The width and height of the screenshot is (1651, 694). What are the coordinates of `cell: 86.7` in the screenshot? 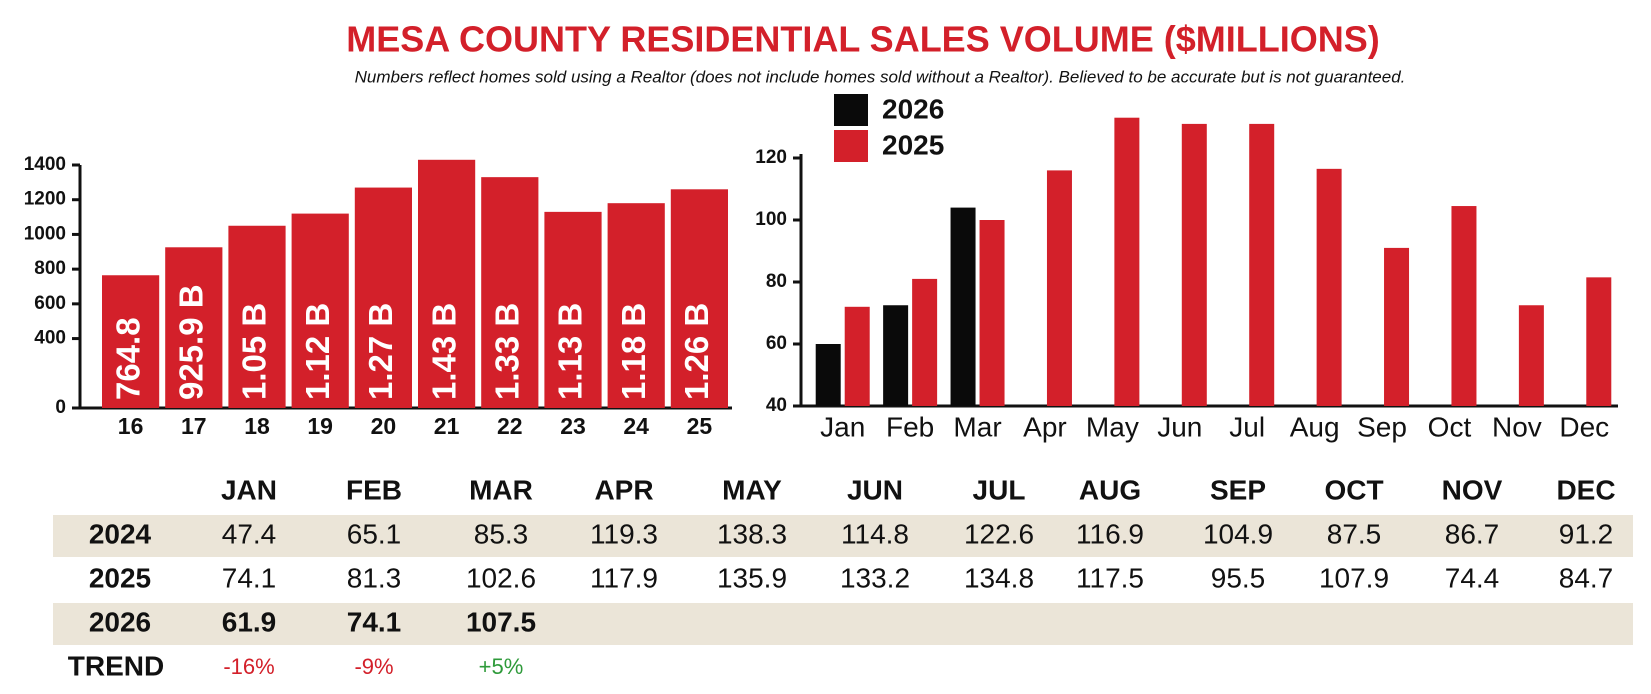 It's located at (1472, 533).